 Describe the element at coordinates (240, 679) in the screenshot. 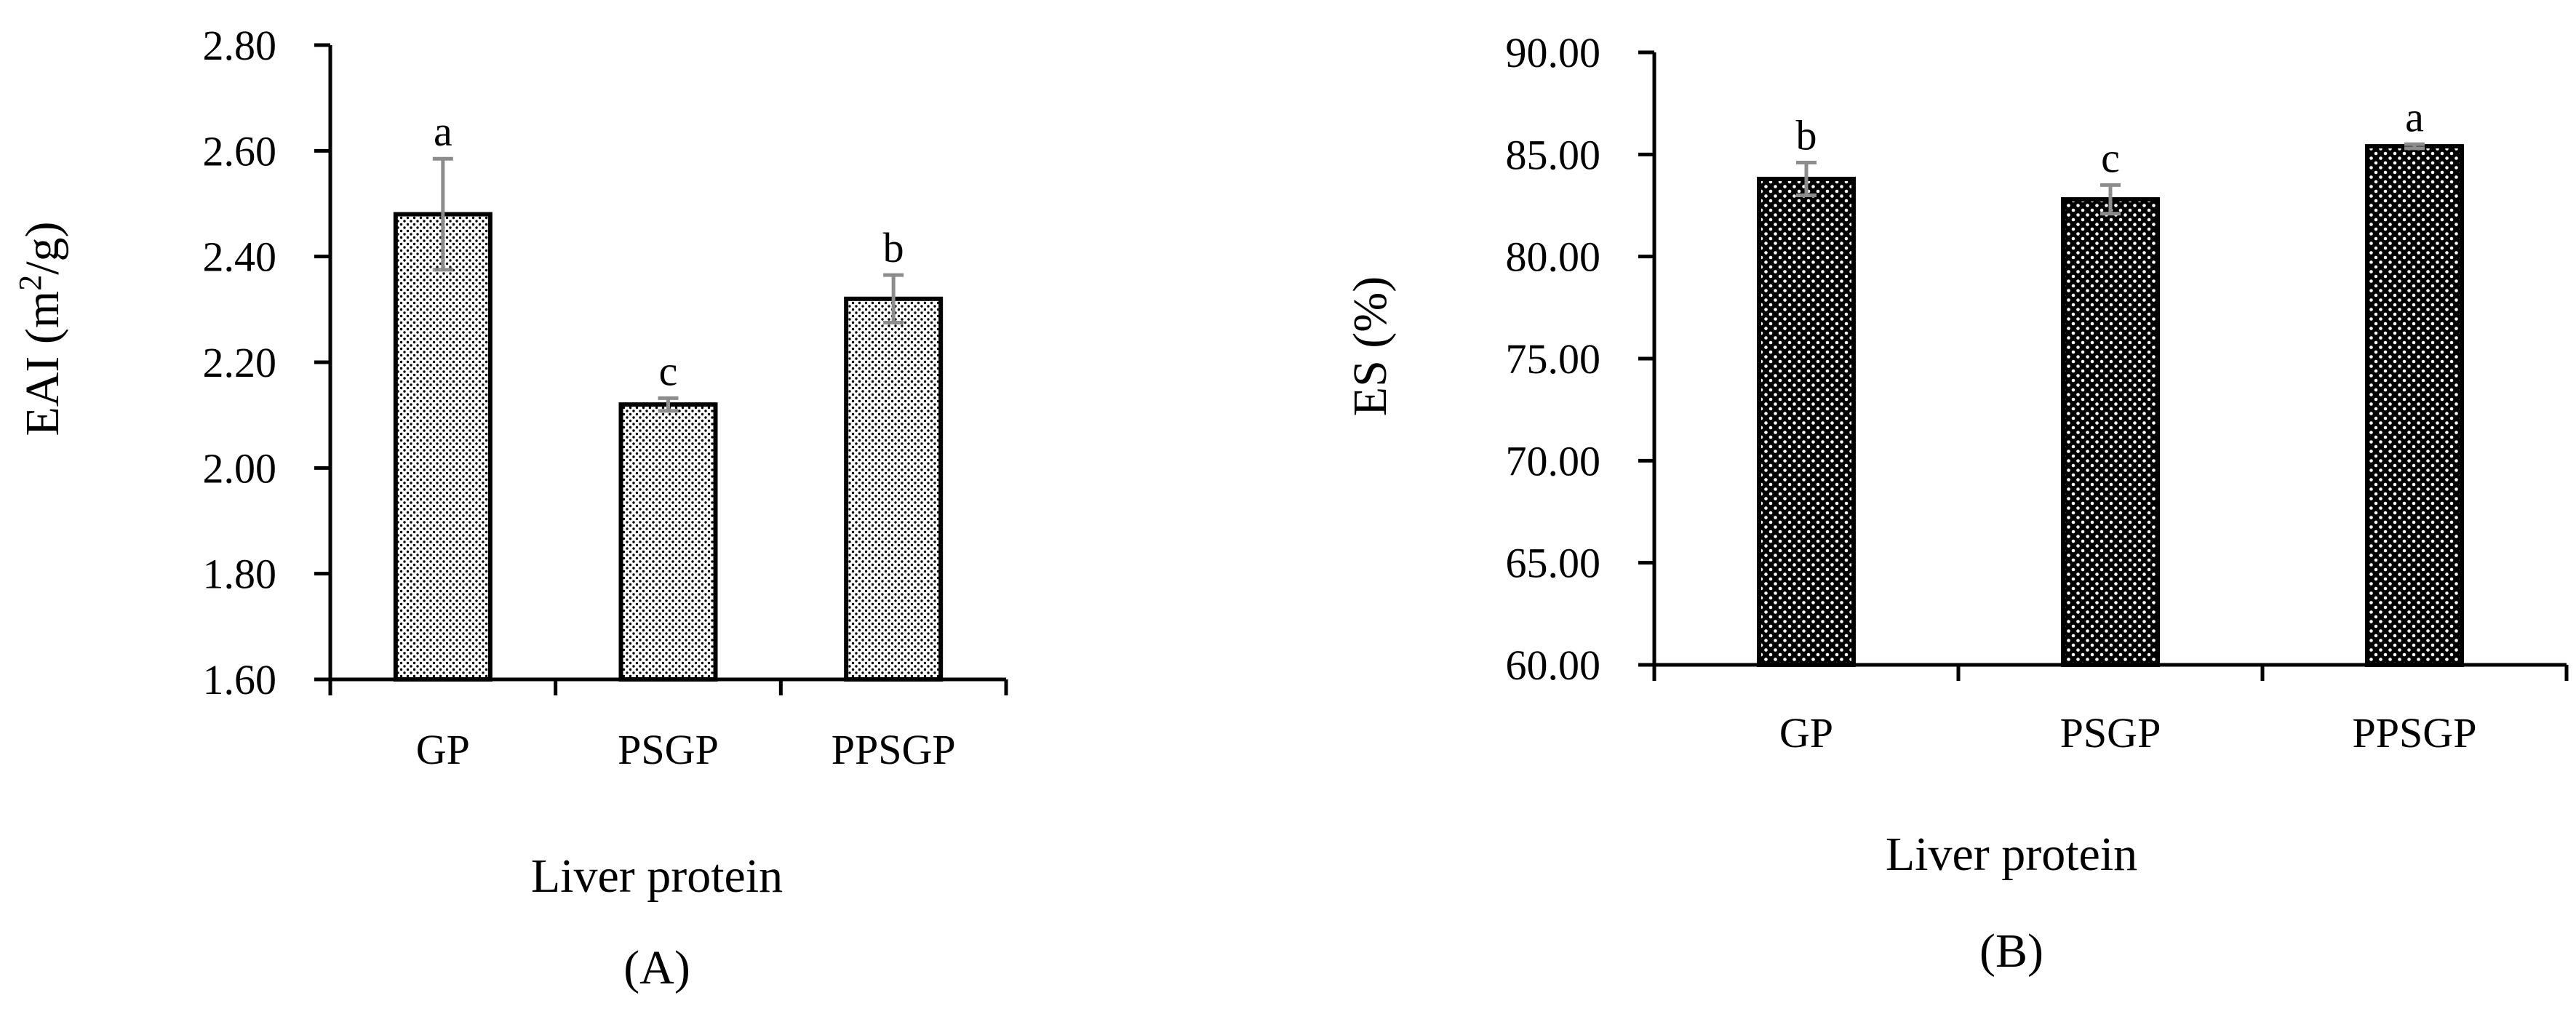

I see `y-tick-label: 1.60` at that location.